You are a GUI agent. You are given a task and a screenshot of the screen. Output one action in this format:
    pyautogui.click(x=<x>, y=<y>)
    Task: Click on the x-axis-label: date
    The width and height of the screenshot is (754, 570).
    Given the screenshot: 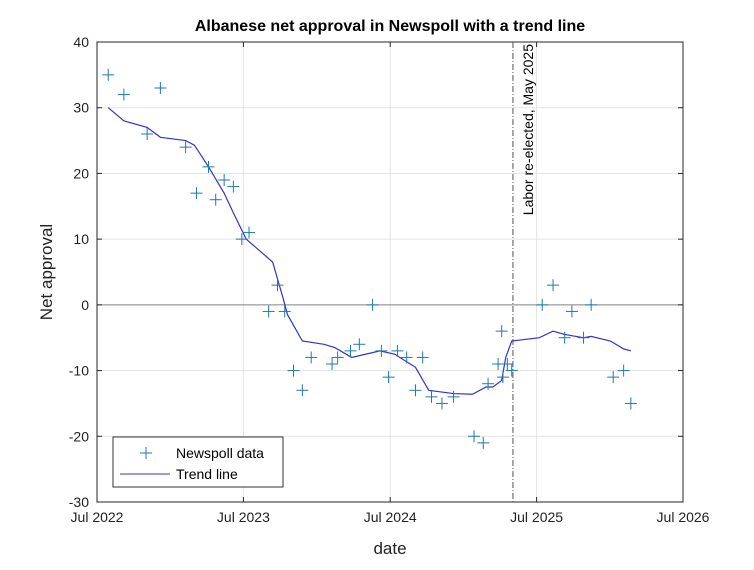 What is the action you would take?
    pyautogui.click(x=389, y=548)
    